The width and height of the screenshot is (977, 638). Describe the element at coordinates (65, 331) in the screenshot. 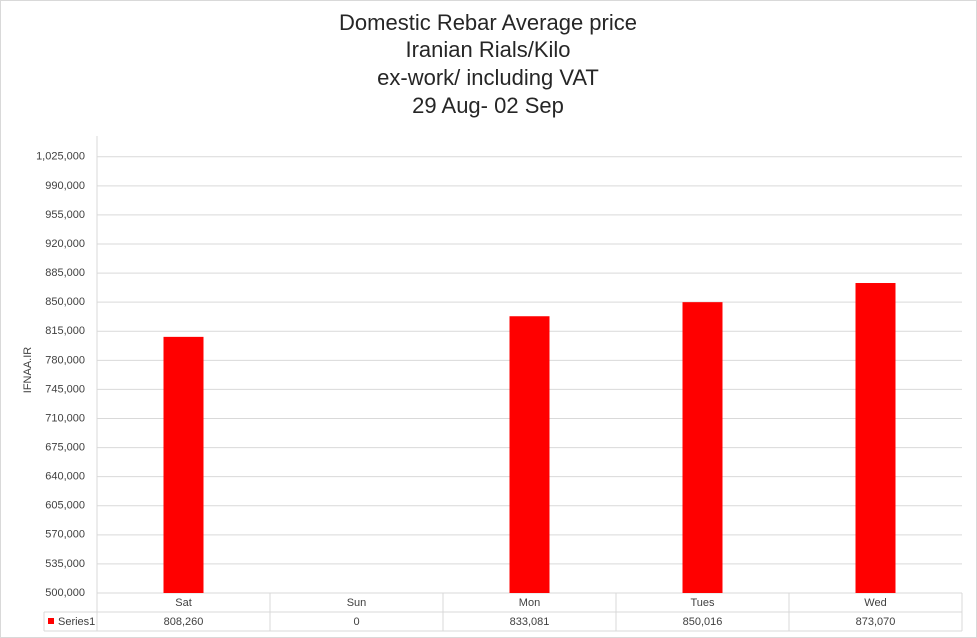

I see `y-tick-label: 815,000` at that location.